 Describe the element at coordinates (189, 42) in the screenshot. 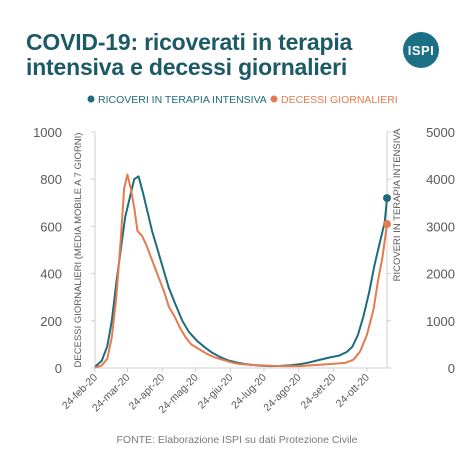

I see `chart-title-line-1: COVID-19: ricoverati in terapia` at that location.